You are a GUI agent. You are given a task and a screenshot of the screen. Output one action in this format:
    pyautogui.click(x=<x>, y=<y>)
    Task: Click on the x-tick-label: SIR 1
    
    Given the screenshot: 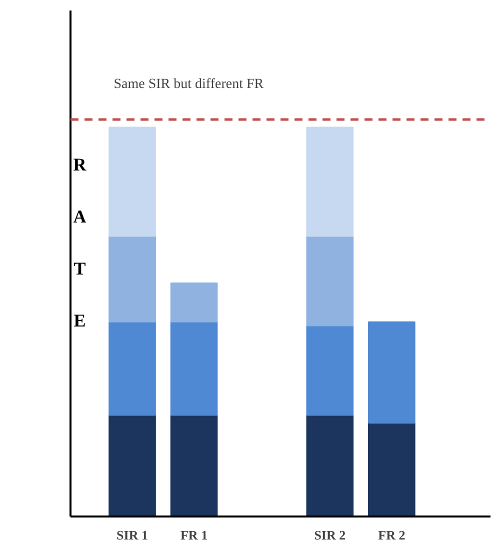 What is the action you would take?
    pyautogui.click(x=132, y=535)
    